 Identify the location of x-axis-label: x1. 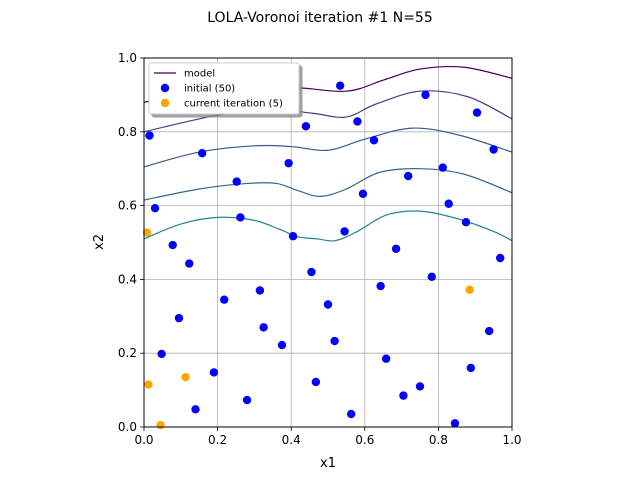
(328, 463).